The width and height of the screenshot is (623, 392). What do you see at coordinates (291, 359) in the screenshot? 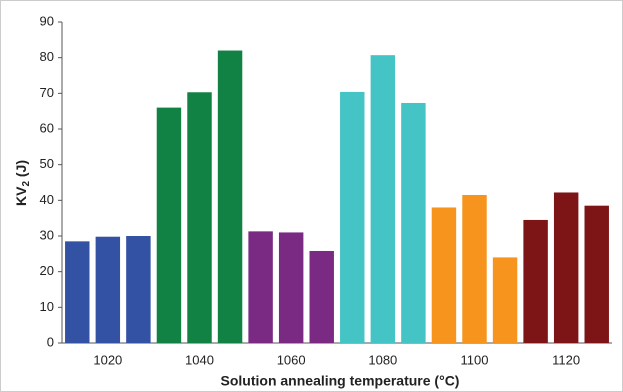
I see `x-tick-label: 1060` at bounding box center [291, 359].